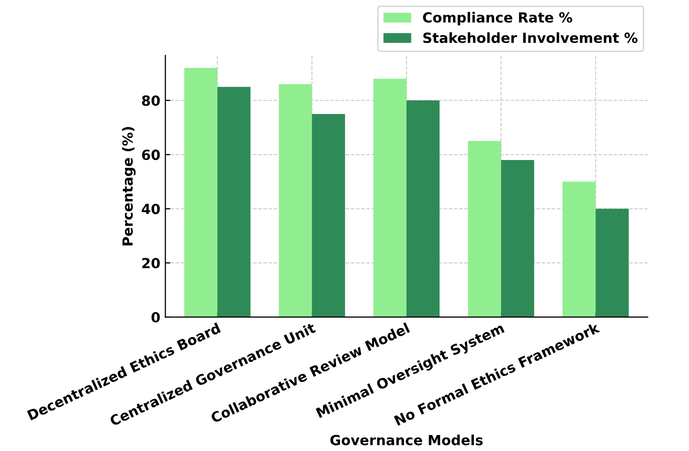 This screenshot has width=689, height=451. Describe the element at coordinates (151, 100) in the screenshot. I see `y-tick-label: 80` at that location.